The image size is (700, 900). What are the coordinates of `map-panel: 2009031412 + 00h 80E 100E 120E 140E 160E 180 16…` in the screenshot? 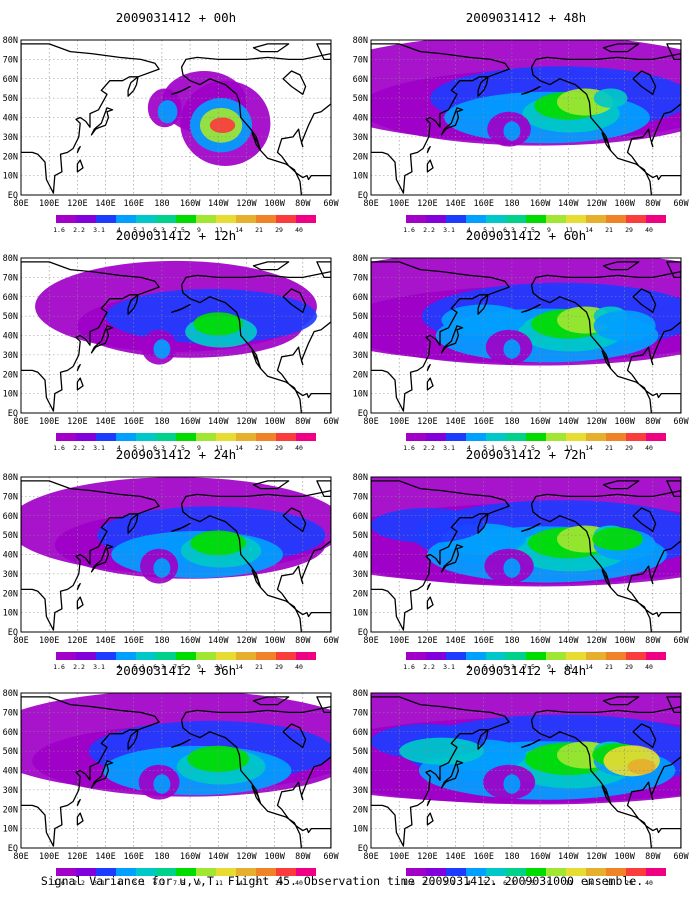 It's located at (171, 122).